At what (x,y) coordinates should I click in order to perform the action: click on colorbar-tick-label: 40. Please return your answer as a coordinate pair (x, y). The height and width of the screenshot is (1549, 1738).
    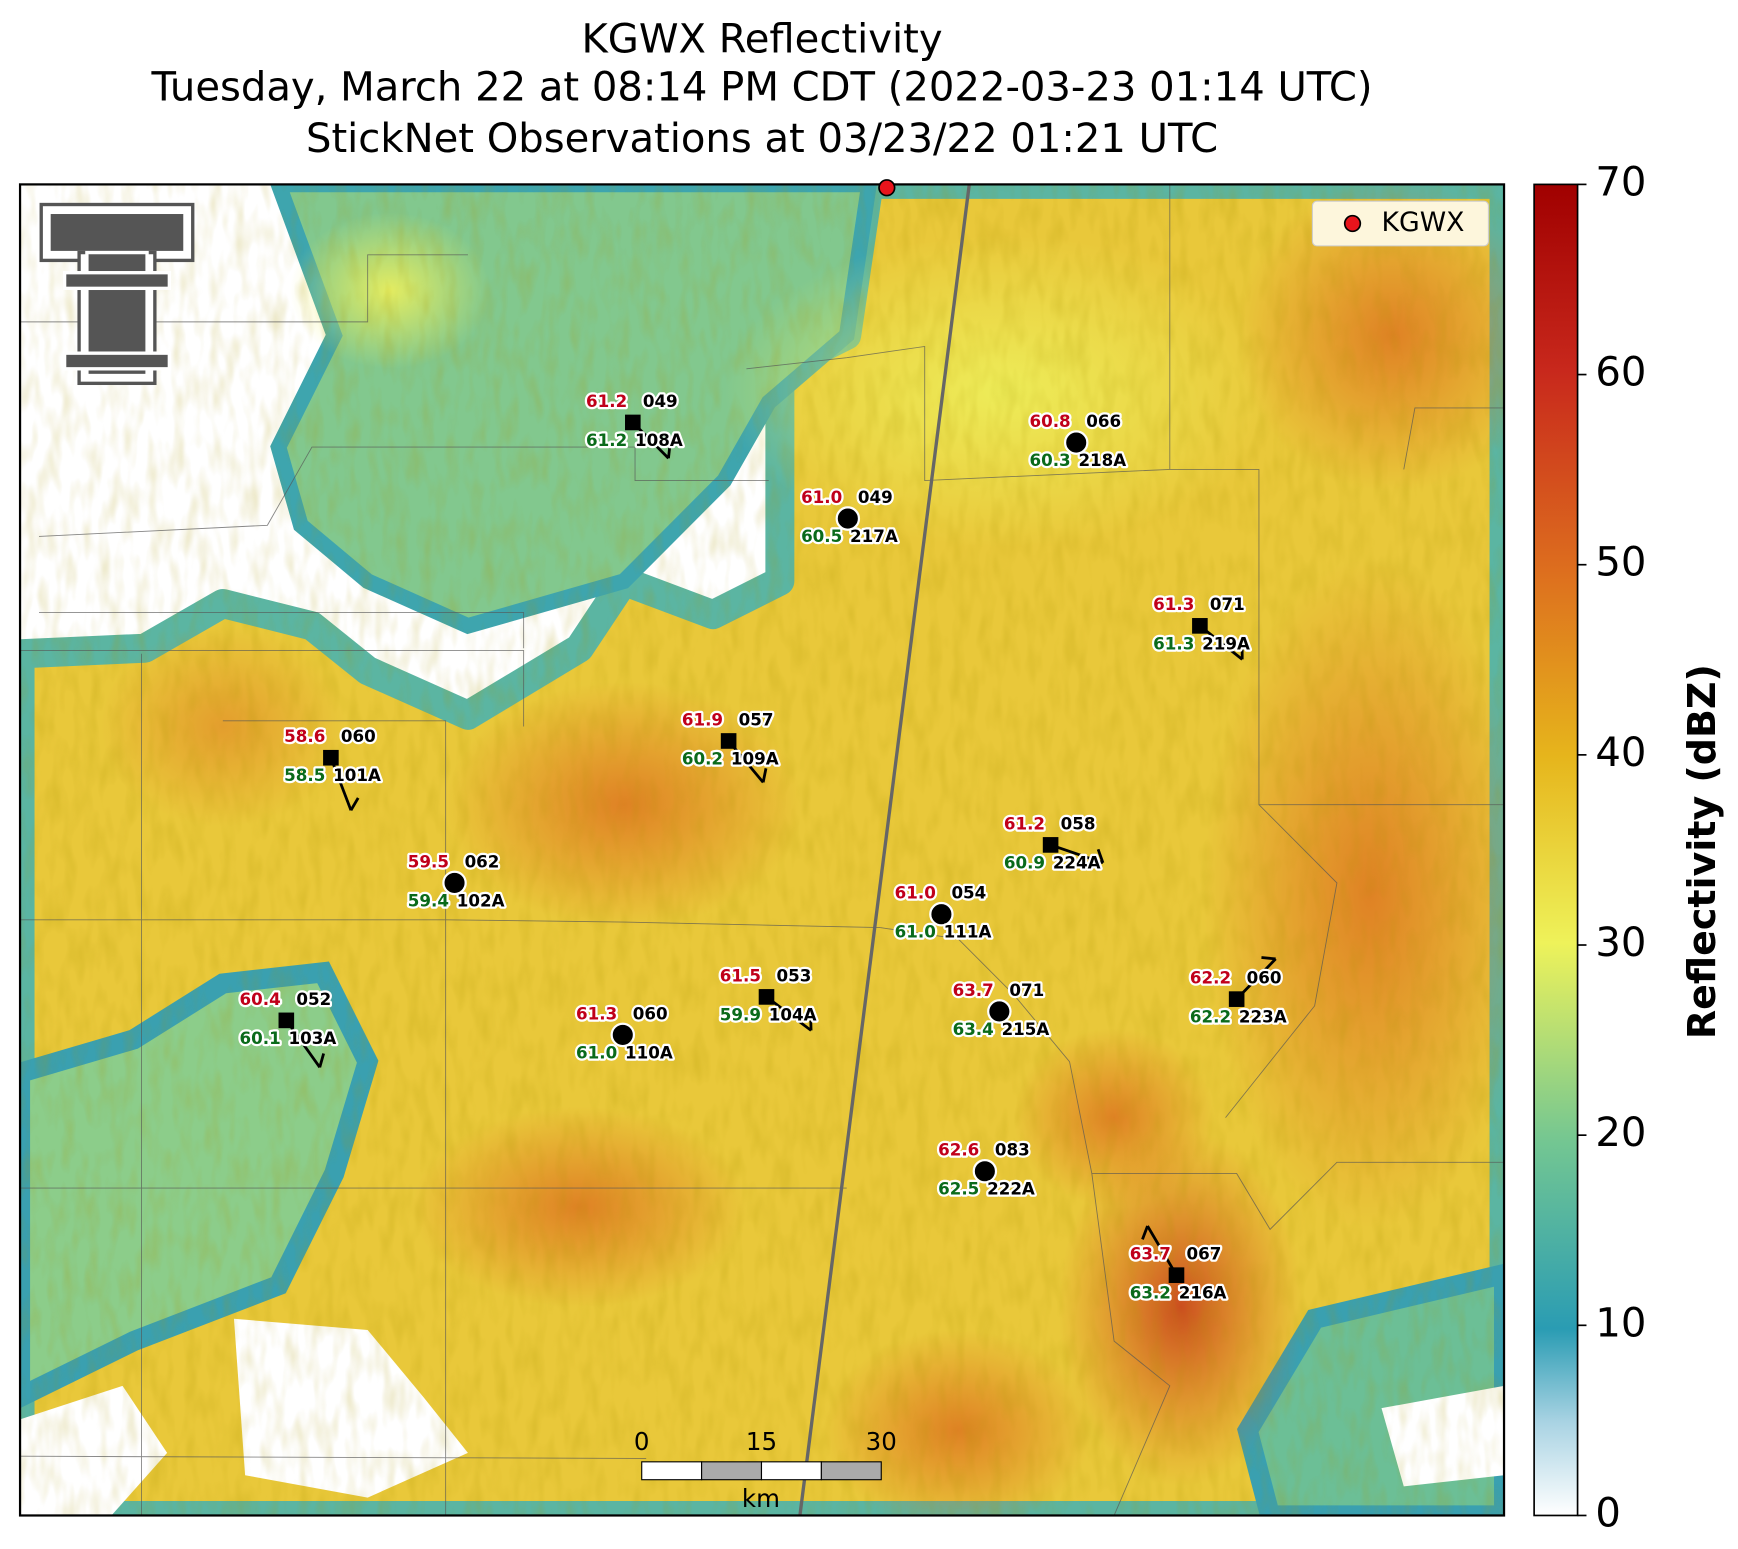
    Looking at the image, I should click on (1620, 753).